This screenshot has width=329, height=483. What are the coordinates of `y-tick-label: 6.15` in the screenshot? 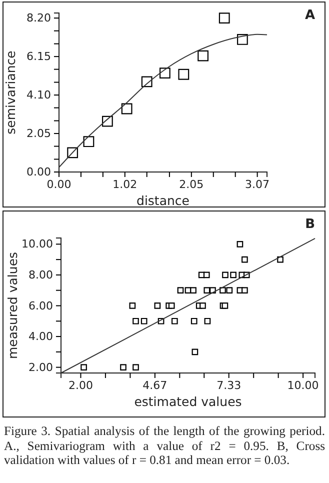 It's located at (38, 57).